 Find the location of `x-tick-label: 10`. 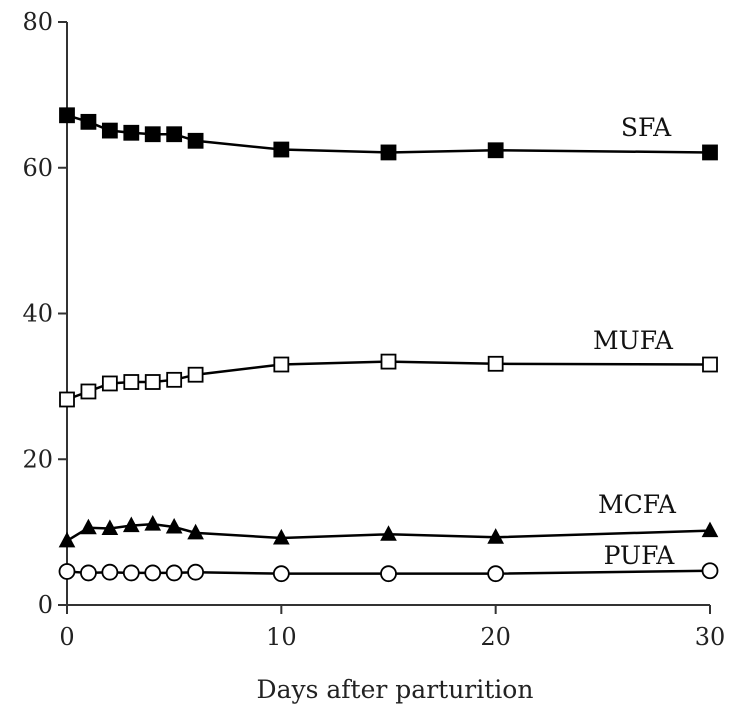

x-tick-label: 10 is located at coordinates (281, 637).